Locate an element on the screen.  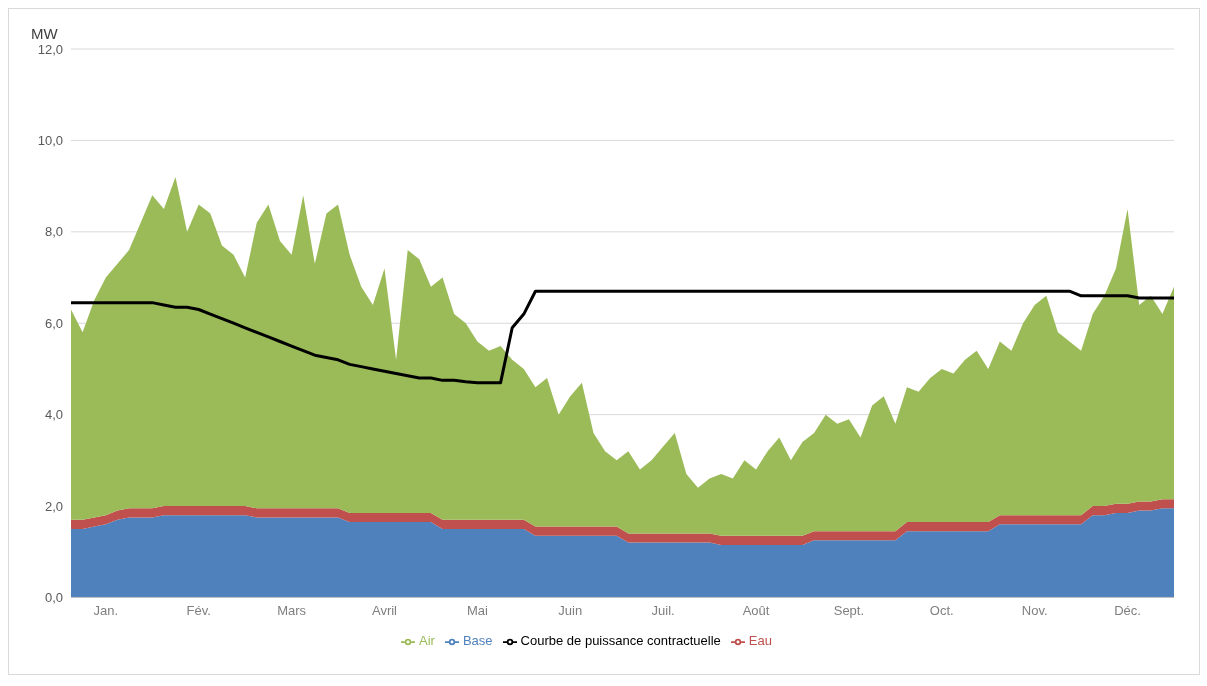
x-tick-label: Juil. is located at coordinates (663, 610).